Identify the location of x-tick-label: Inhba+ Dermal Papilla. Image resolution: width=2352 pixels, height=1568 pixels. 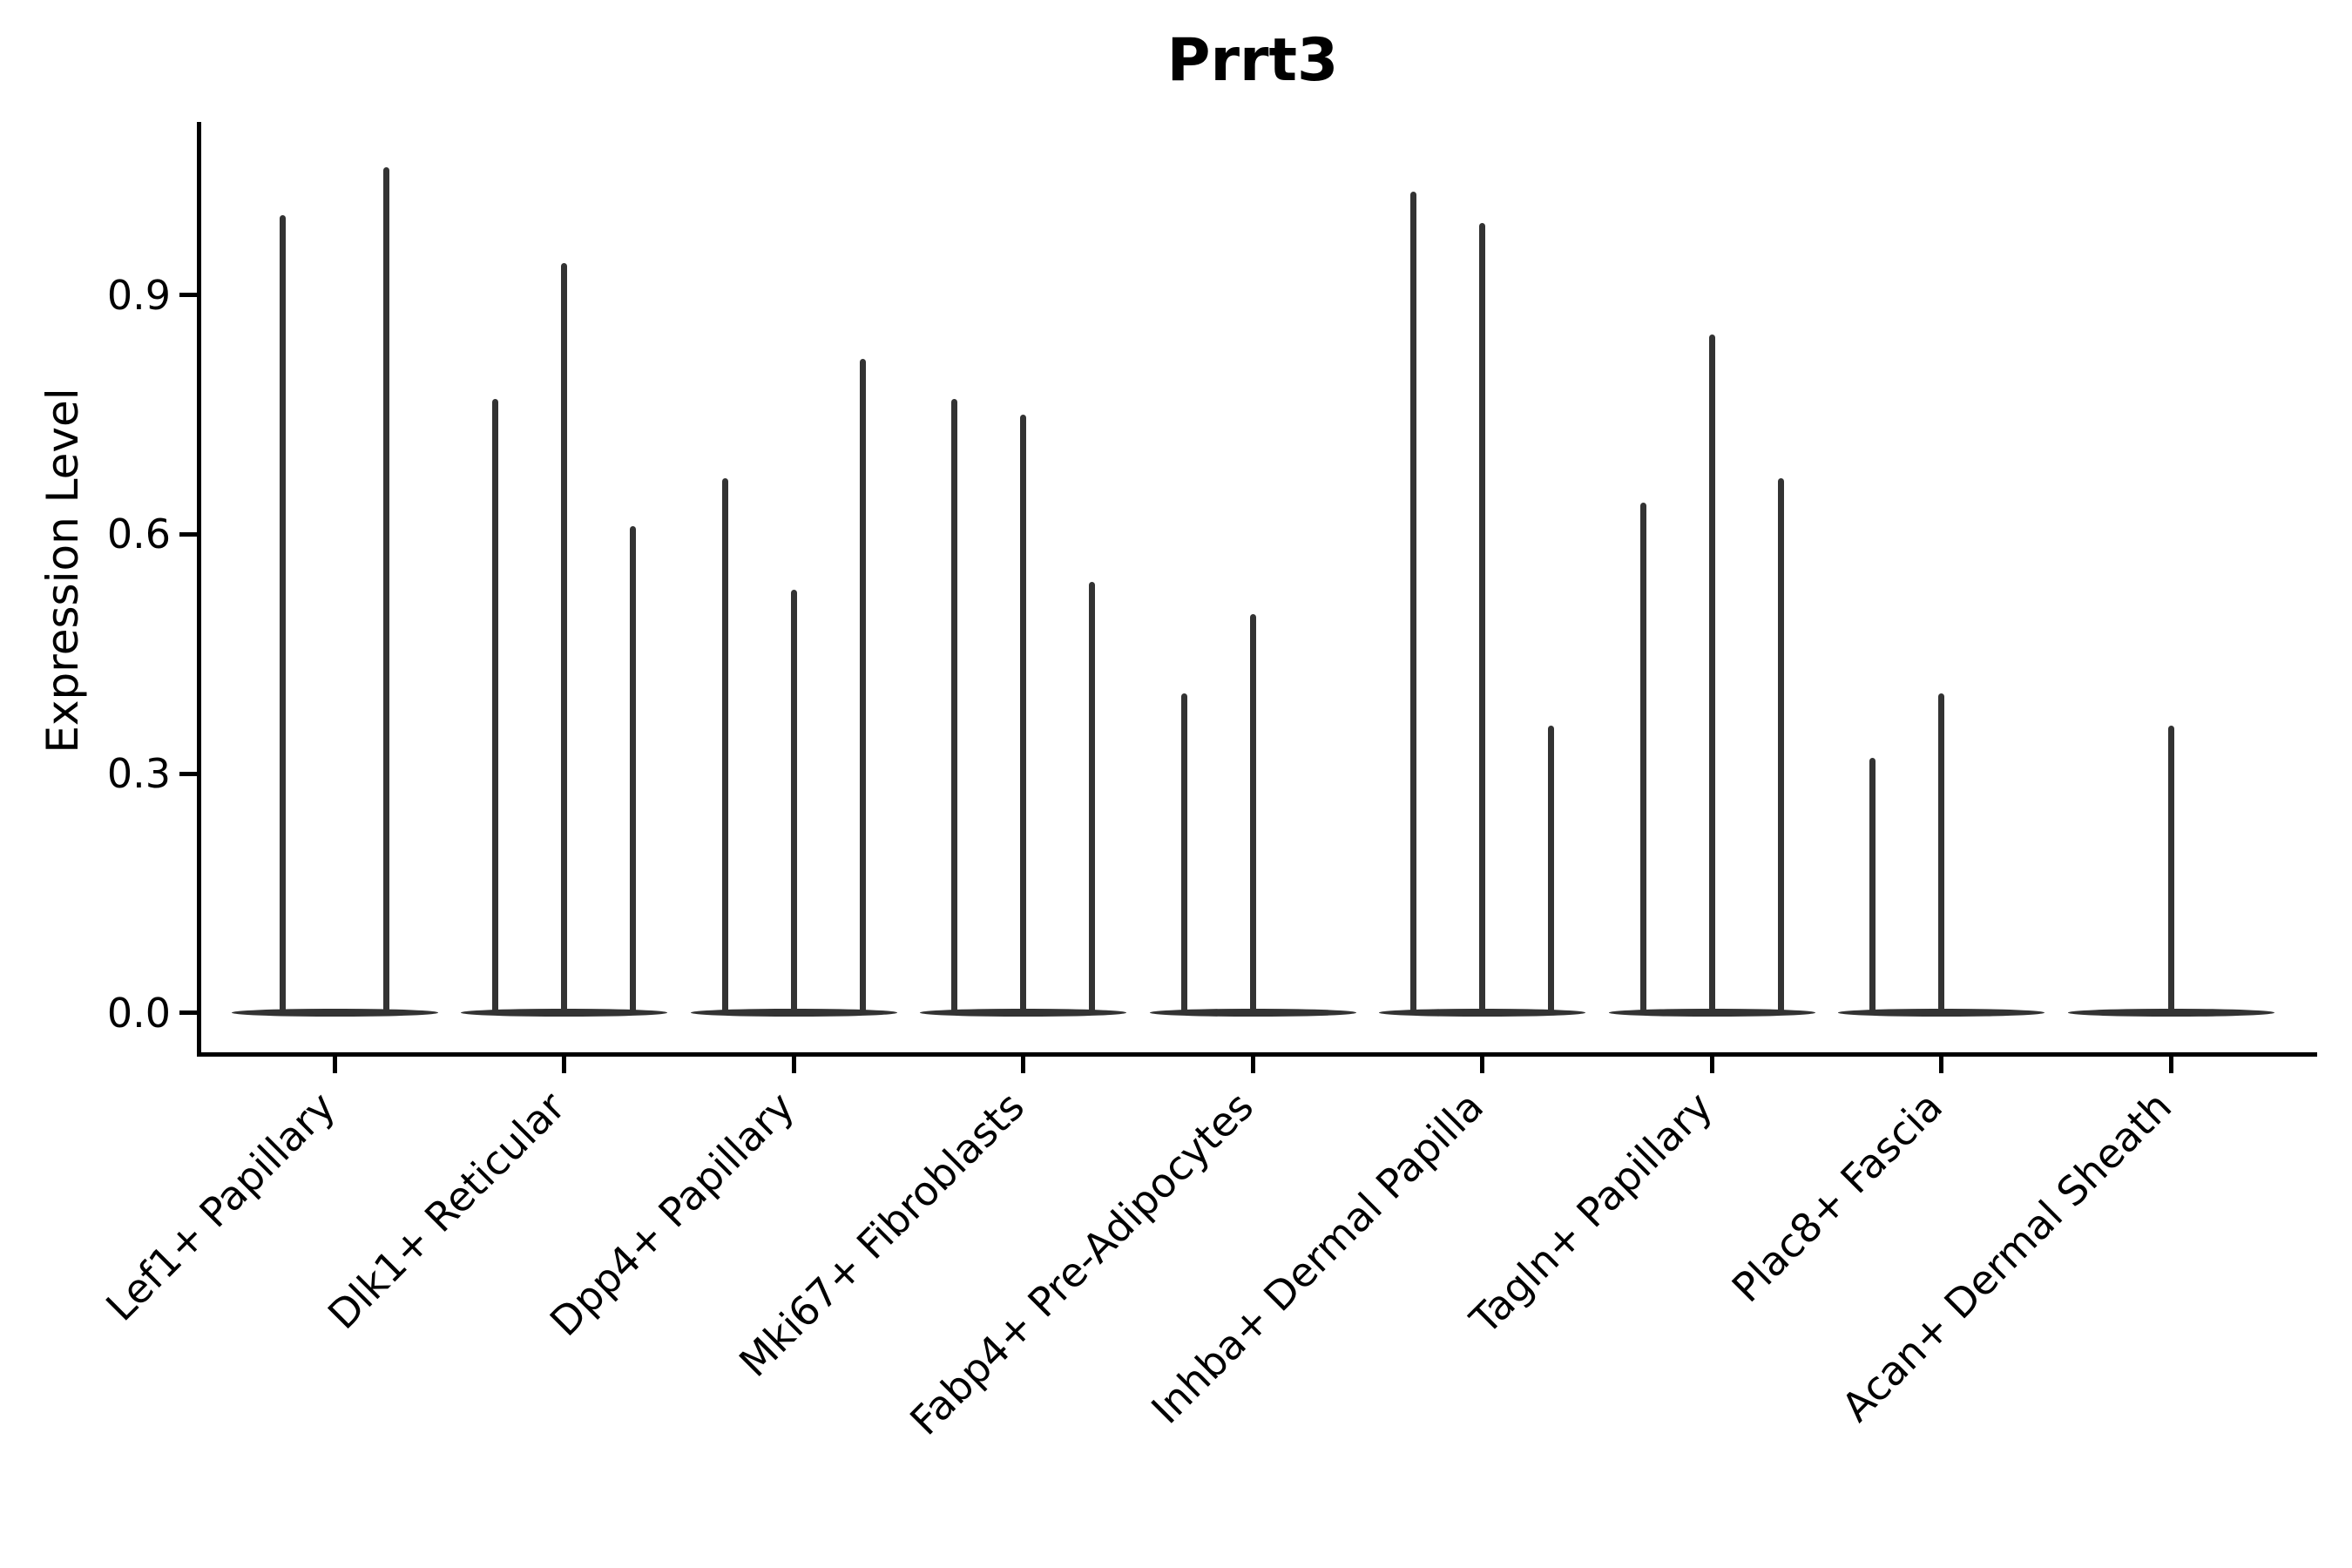
(1316, 1257).